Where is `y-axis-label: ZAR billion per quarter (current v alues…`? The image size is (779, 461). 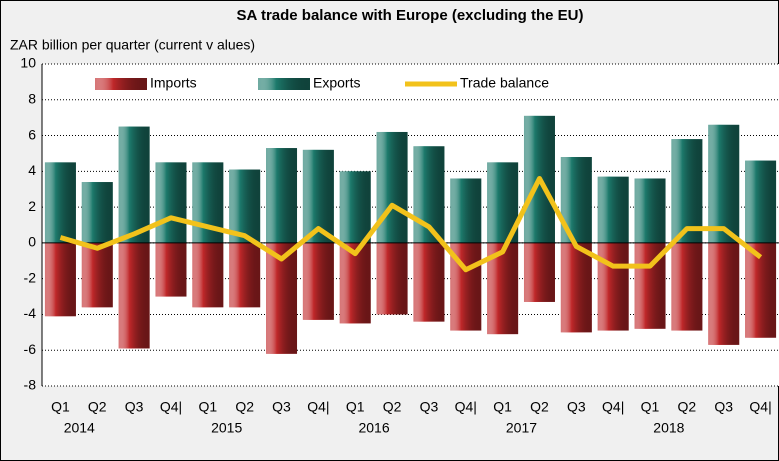 y-axis-label: ZAR billion per quarter (current v alues… is located at coordinates (132, 45).